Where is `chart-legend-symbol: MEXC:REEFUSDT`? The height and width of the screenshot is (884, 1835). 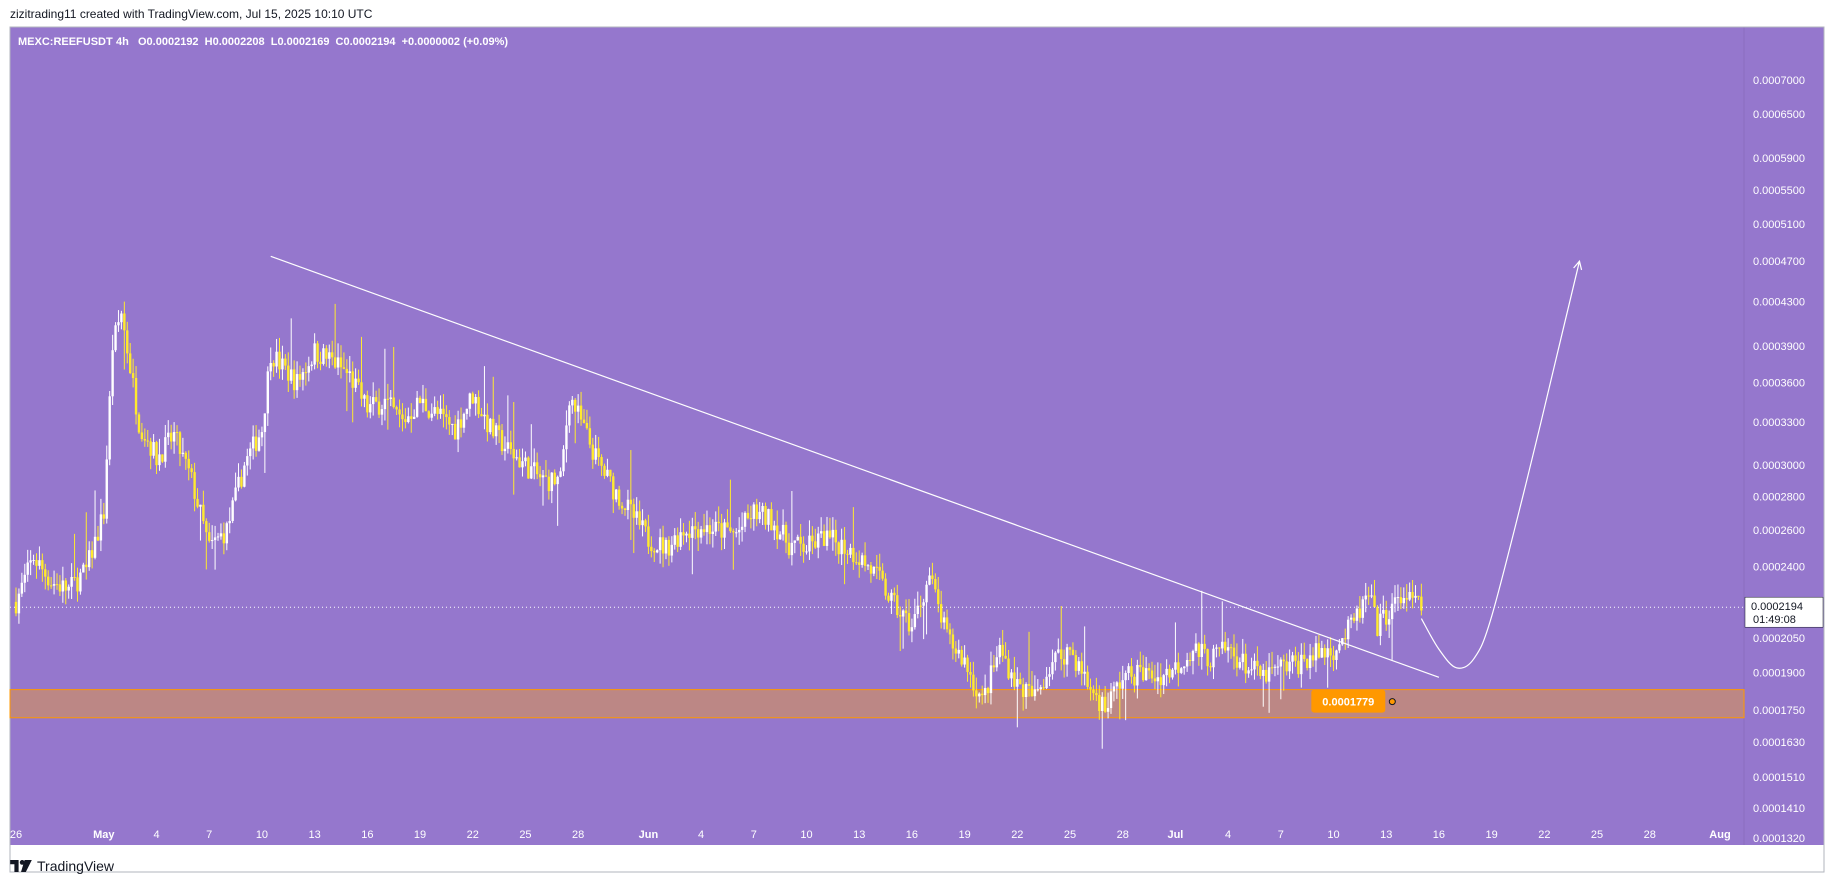
chart-legend-symbol: MEXC:REEFUSDT is located at coordinates (65, 42).